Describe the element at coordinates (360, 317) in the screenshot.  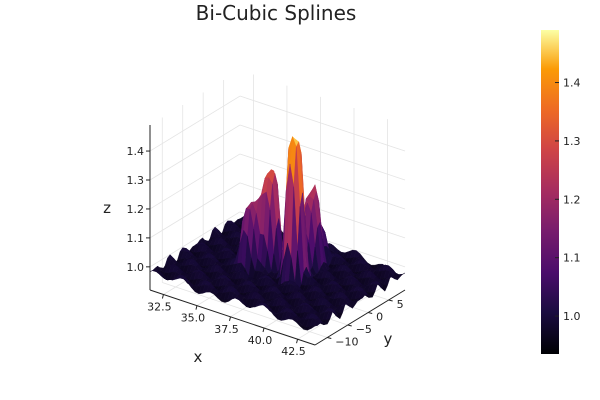
I see `y-axis-line` at that location.